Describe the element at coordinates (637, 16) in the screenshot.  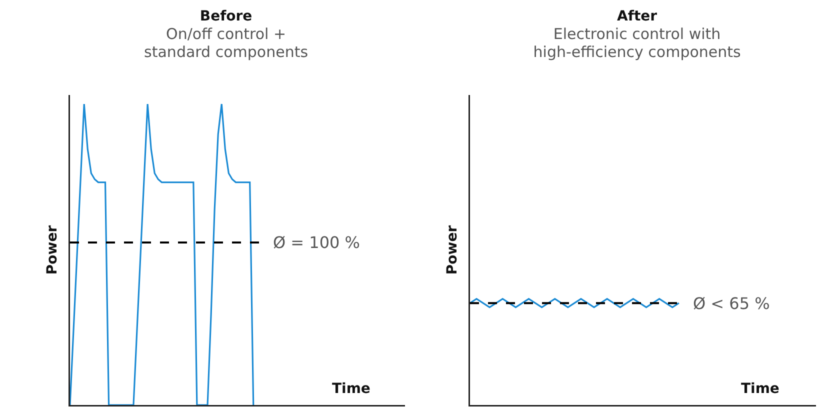
I see `chart-title: After` at that location.